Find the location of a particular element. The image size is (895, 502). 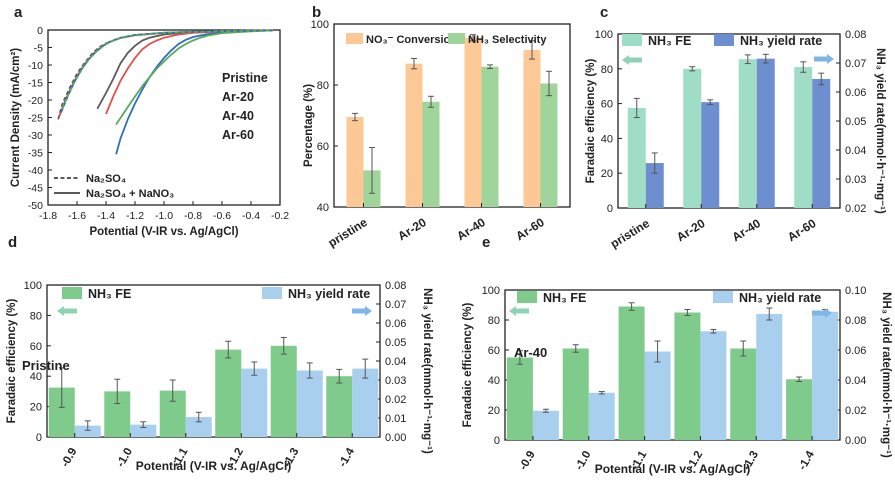

panel-a-ytick-label: -40 is located at coordinates (35, 171).